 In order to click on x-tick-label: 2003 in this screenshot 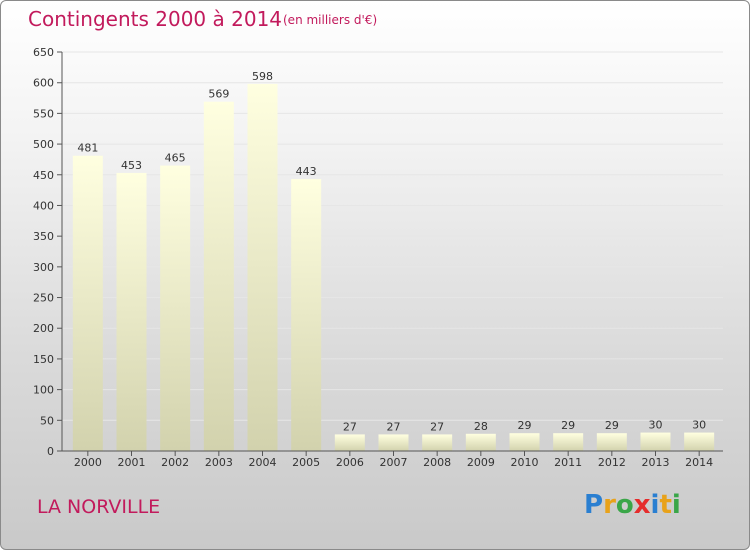, I will do `click(219, 462)`.